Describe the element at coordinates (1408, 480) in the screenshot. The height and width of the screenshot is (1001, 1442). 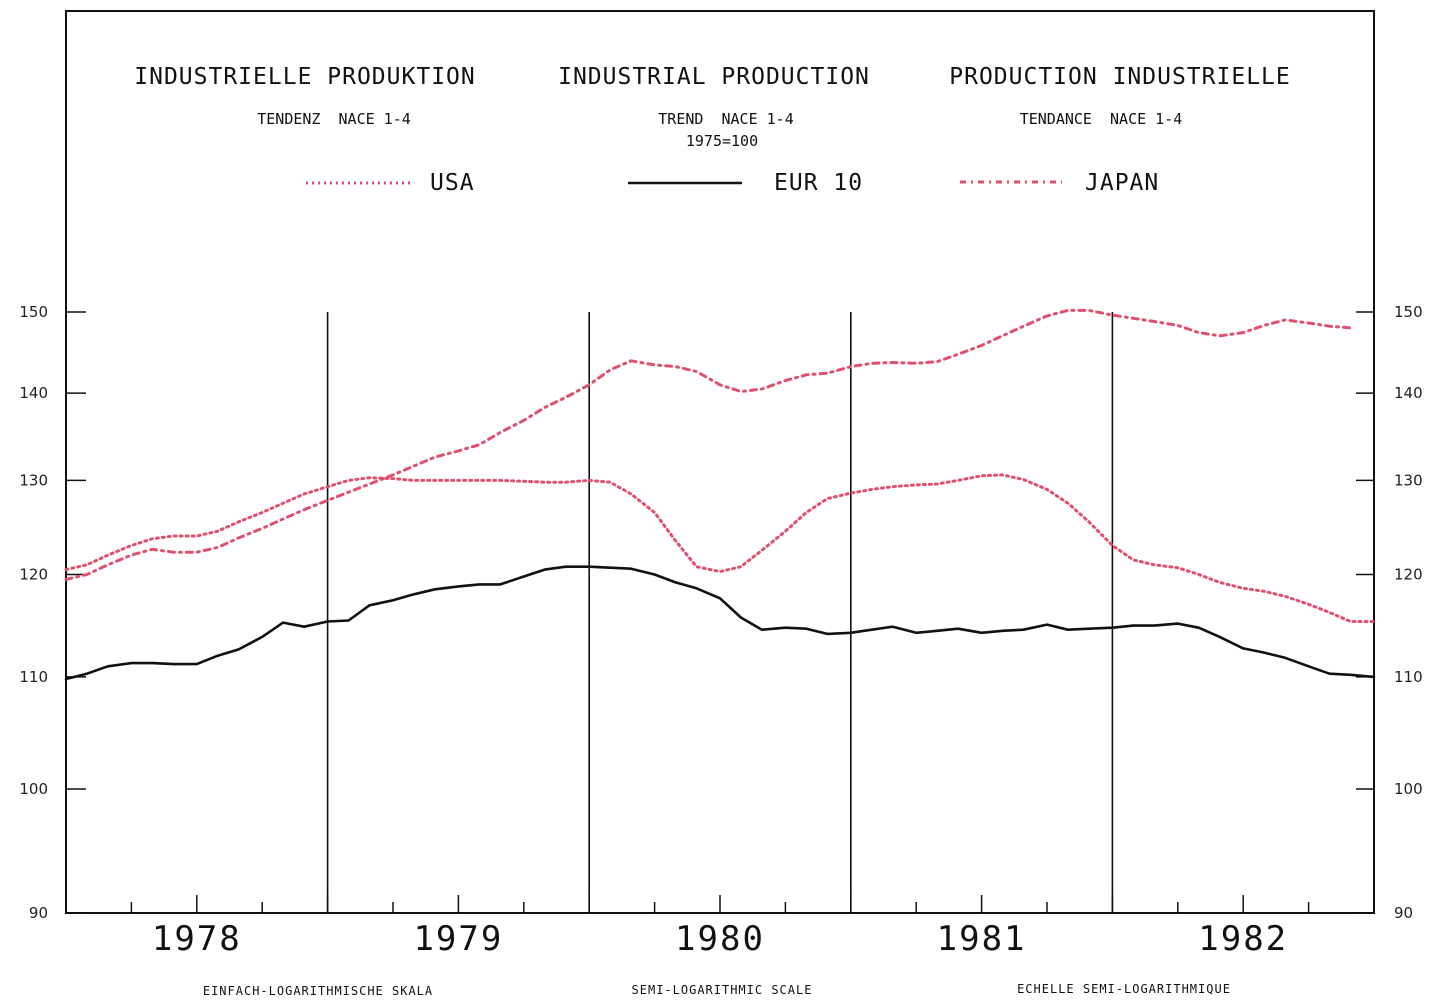
I see `y-tick-label-right-130: 130` at that location.